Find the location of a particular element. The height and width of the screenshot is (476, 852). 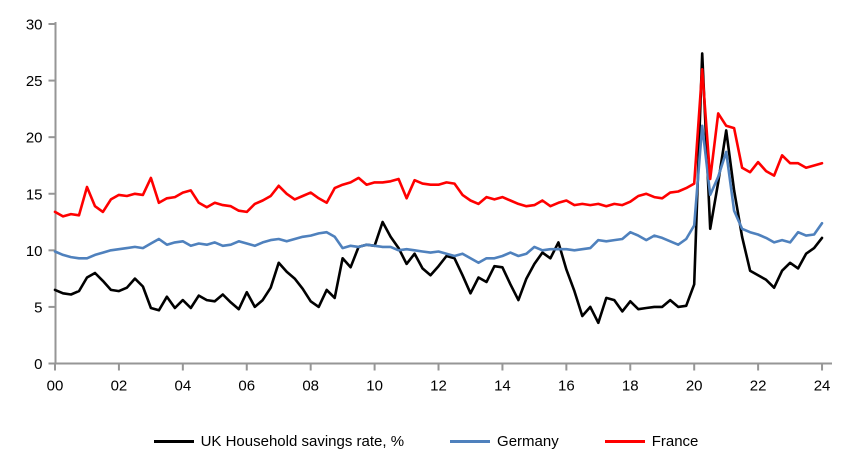

x-tick-label: 02 is located at coordinates (119, 386).